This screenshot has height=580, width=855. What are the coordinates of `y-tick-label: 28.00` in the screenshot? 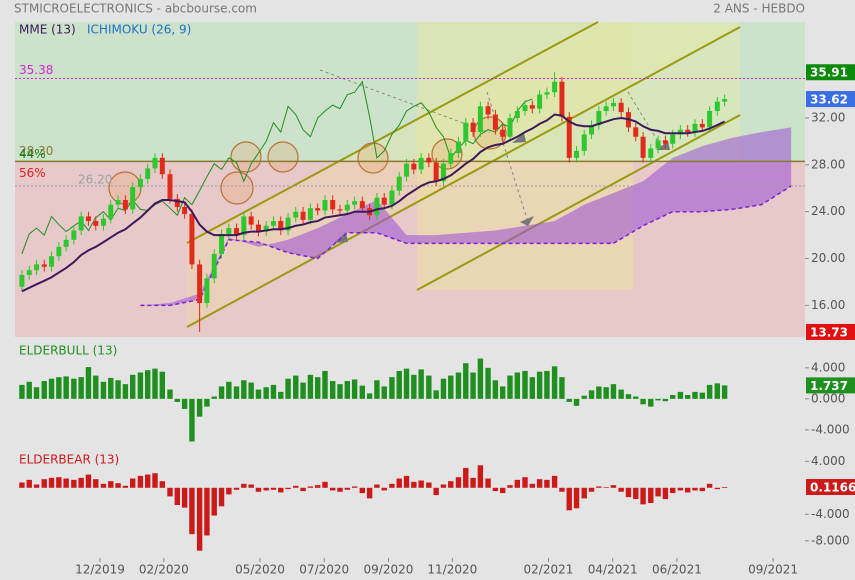 It's located at (828, 164).